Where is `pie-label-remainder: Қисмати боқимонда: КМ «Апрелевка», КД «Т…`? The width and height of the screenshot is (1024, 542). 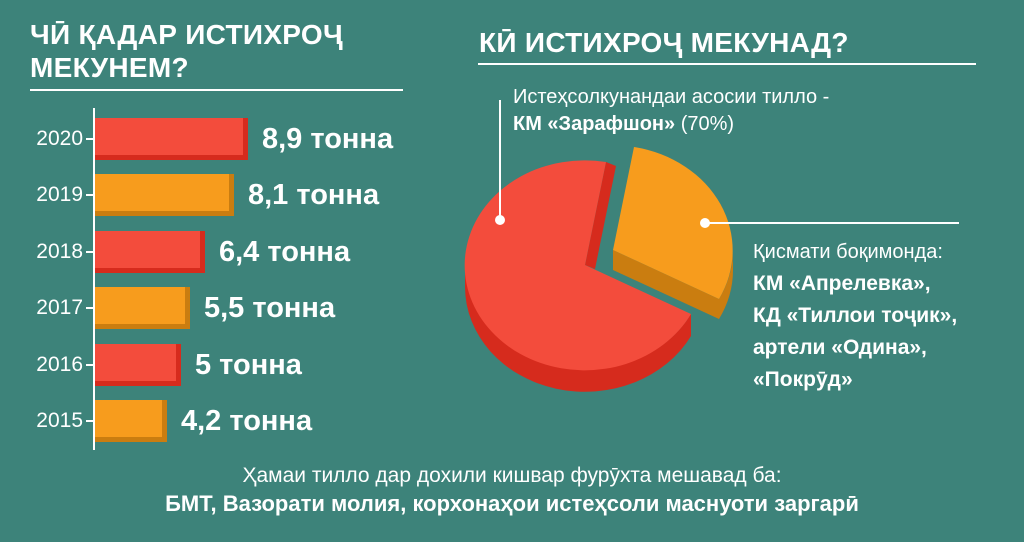 pie-label-remainder: Қисмати боқимонда: КМ «Апрелевка», КД «Т… is located at coordinates (855, 316).